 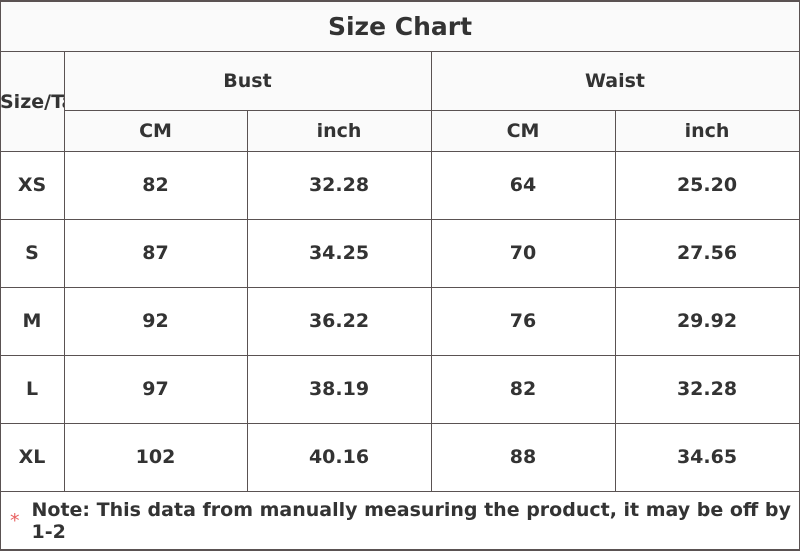 I want to click on bust-cm-header: CM, so click(x=155, y=130).